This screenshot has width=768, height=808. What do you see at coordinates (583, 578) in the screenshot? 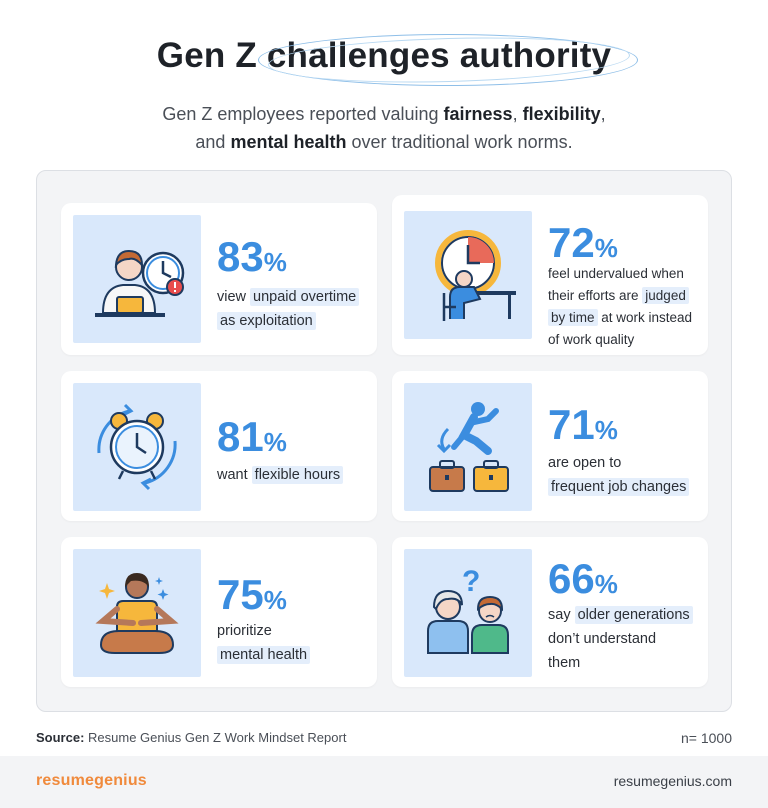
I see `stat-value: 66%` at bounding box center [583, 578].